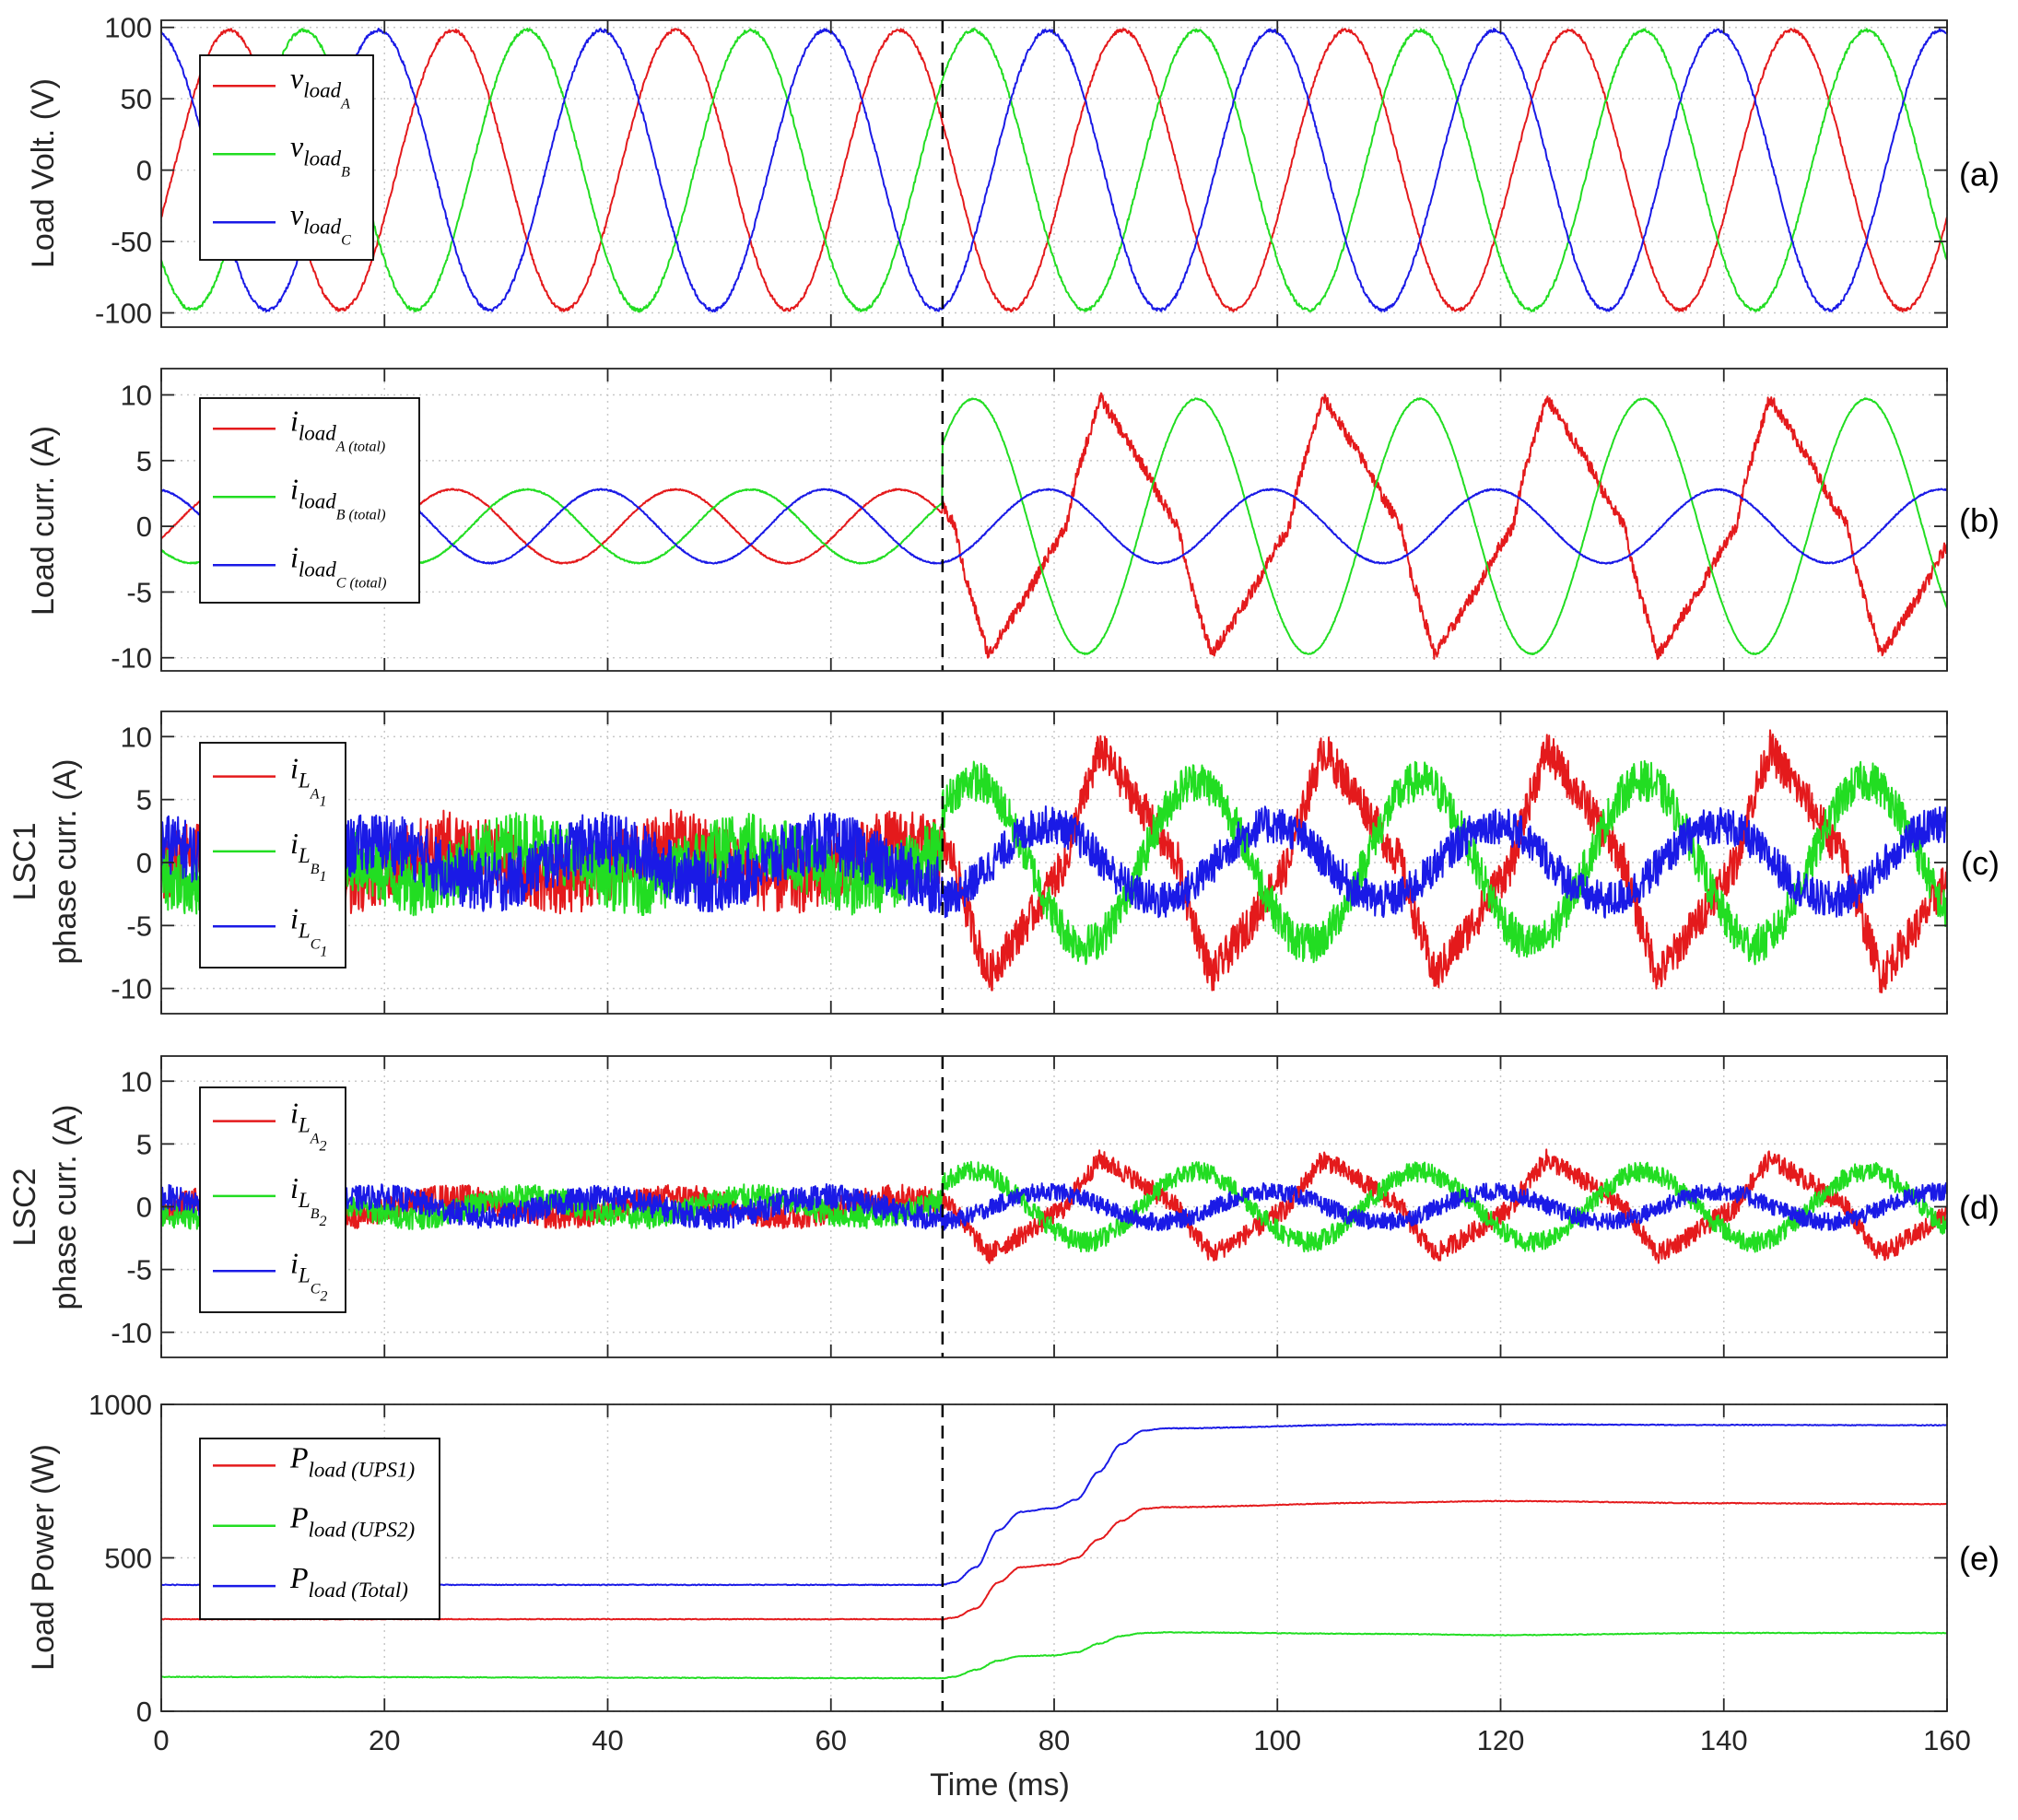  I want to click on legend-e: Pload (UPS1)Pload (UPS2)Pload (Total), so click(319, 1529).